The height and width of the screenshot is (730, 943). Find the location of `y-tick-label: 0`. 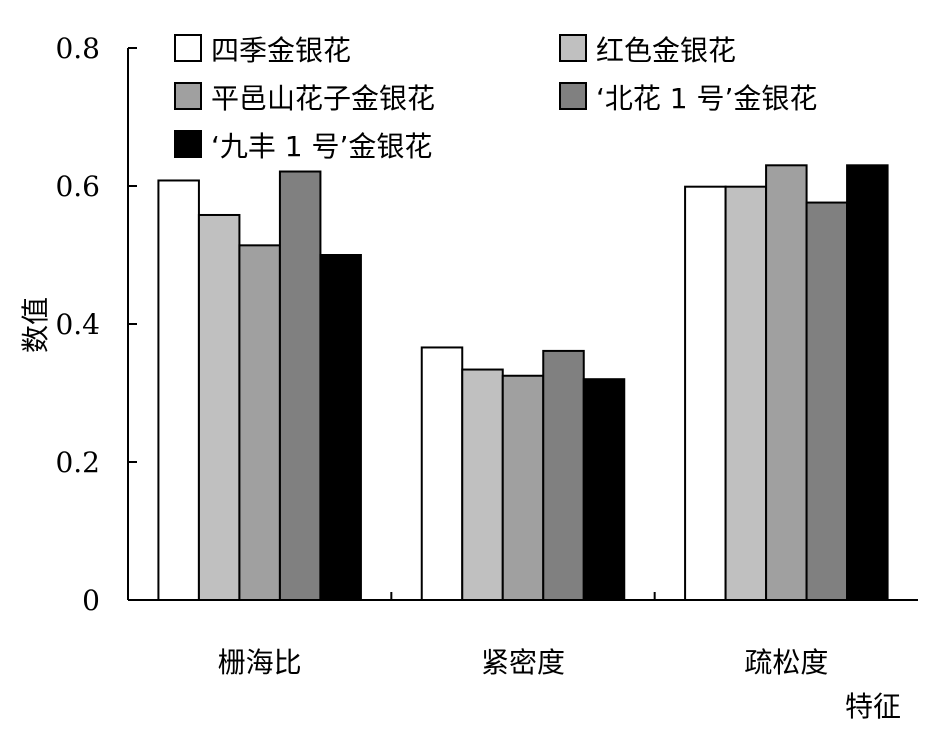

y-tick-label: 0 is located at coordinates (91, 600).